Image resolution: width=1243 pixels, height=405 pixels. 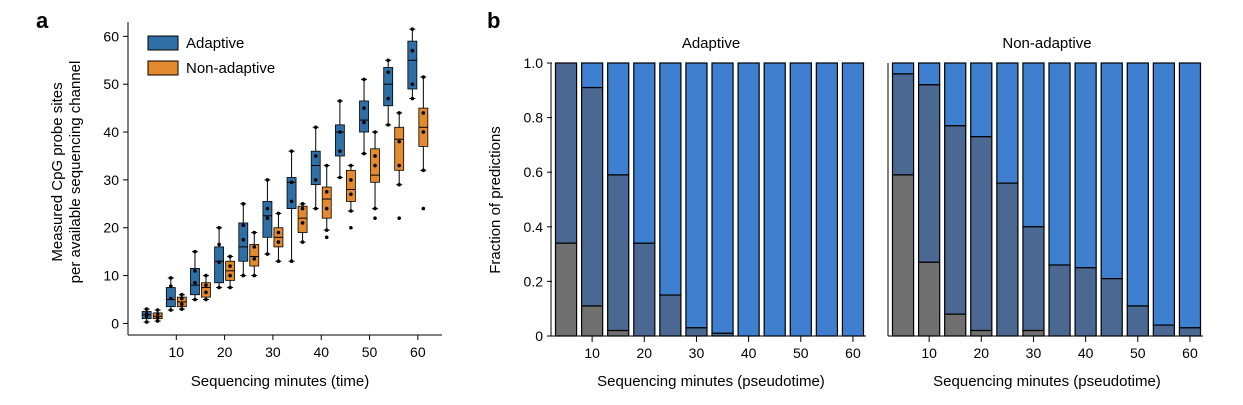 What do you see at coordinates (111, 180) in the screenshot?
I see `boxplot-y-tick-label: 30` at bounding box center [111, 180].